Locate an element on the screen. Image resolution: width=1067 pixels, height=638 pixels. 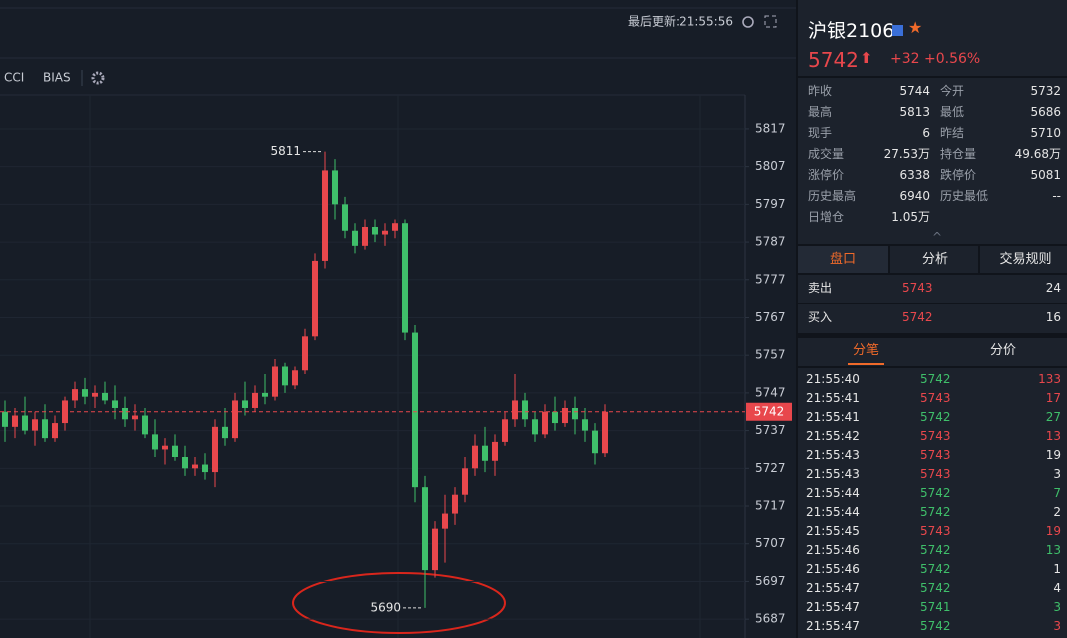
highlight-circle is located at coordinates (399, 603).